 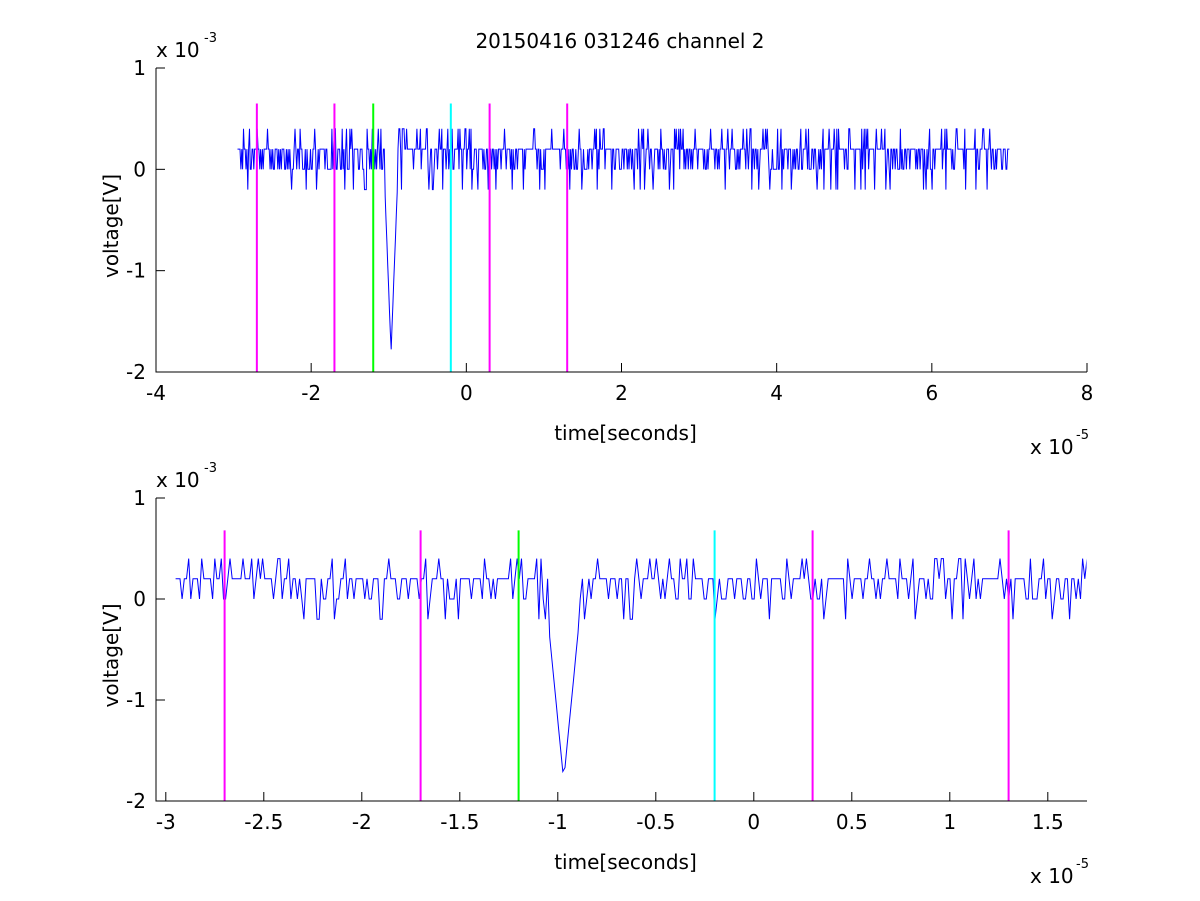 I want to click on x-tick-label: -3, so click(x=166, y=822).